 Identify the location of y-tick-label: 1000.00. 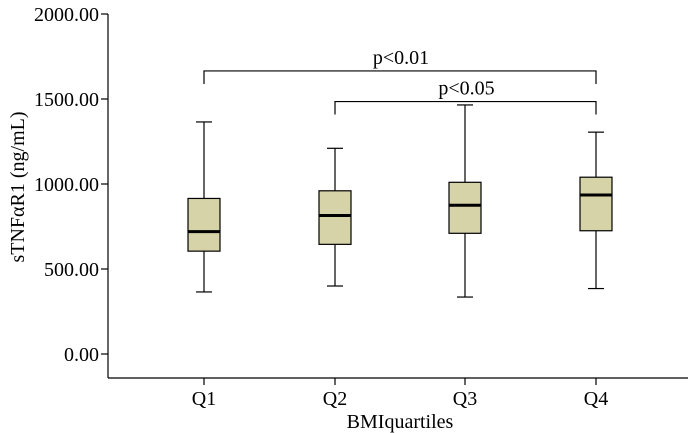
(66, 185).